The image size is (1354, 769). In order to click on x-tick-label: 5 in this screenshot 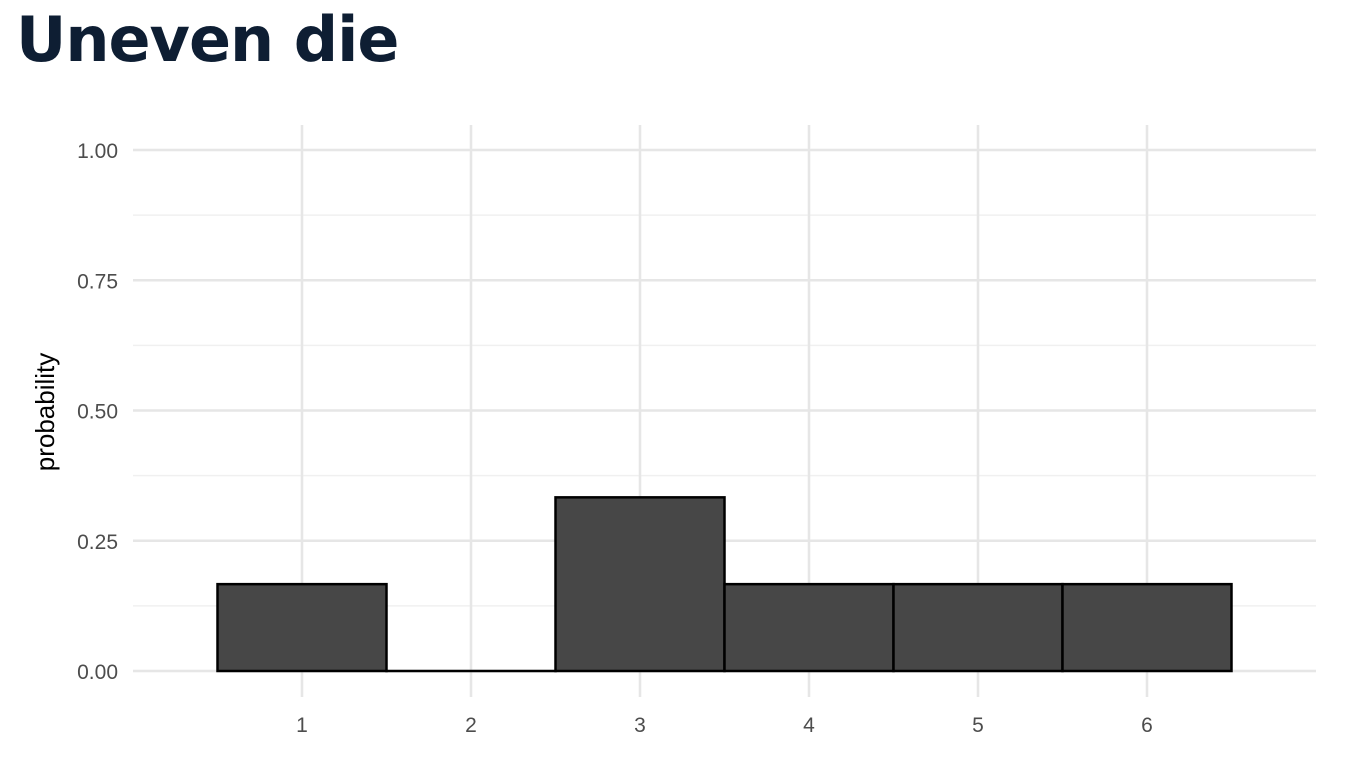, I will do `click(978, 725)`.